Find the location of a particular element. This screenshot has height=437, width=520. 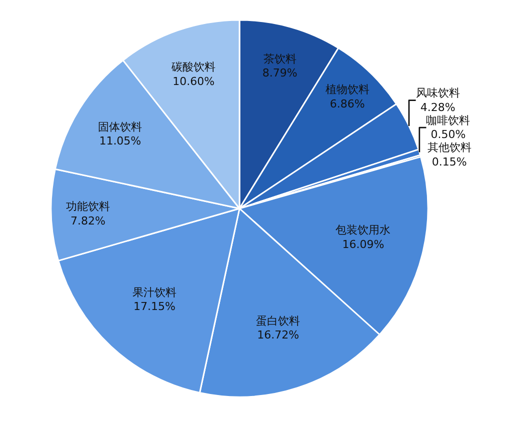

slice-label: 其他饮料 is located at coordinates (449, 147).